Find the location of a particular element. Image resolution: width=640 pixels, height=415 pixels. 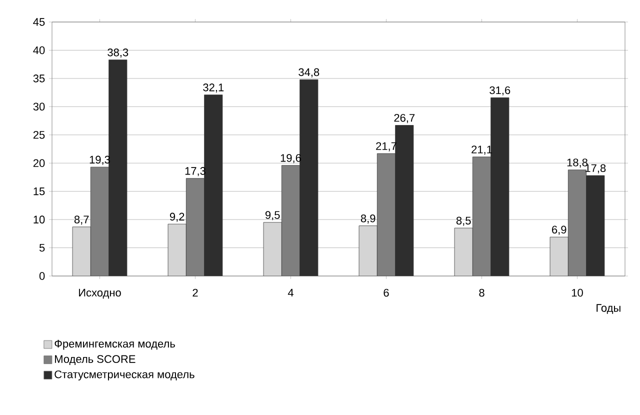

data-label: 8,7 is located at coordinates (81, 220).